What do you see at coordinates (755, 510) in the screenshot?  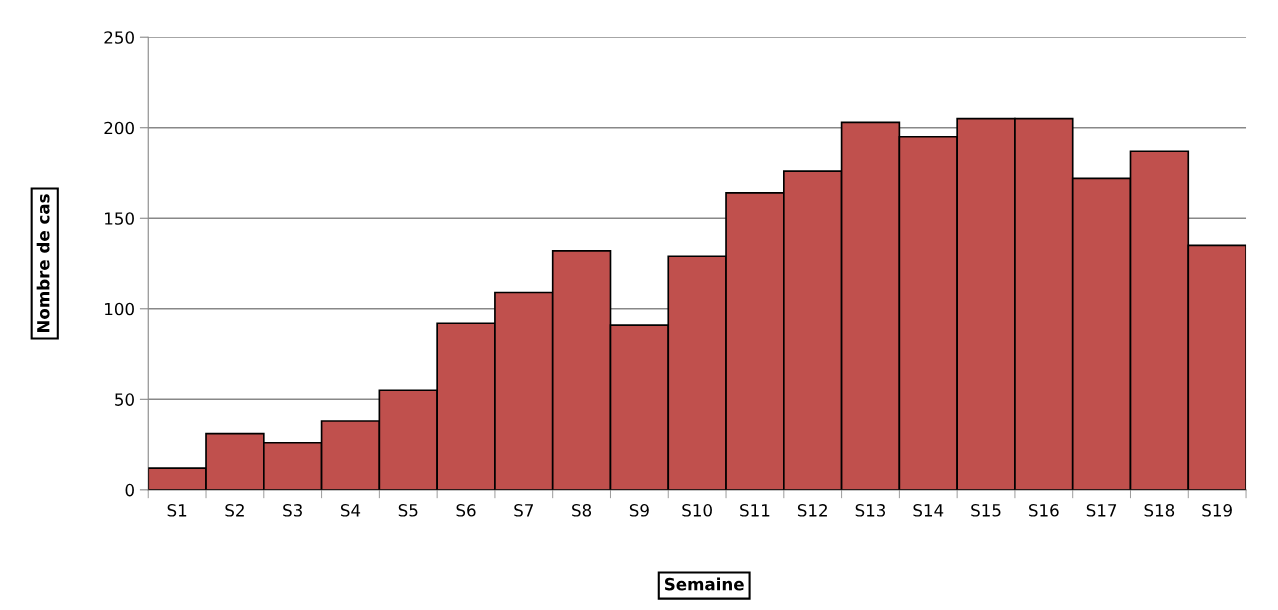 I see `x-tick-label: S11` at bounding box center [755, 510].